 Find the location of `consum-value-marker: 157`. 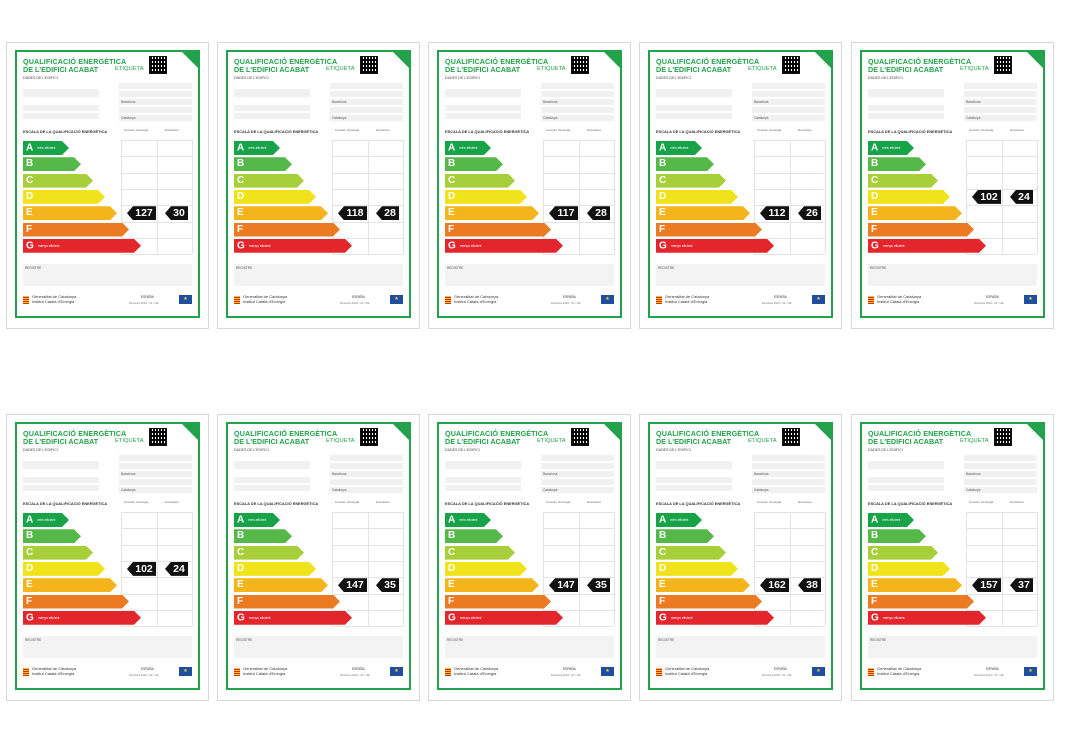

consum-value-marker: 157 is located at coordinates (986, 585).